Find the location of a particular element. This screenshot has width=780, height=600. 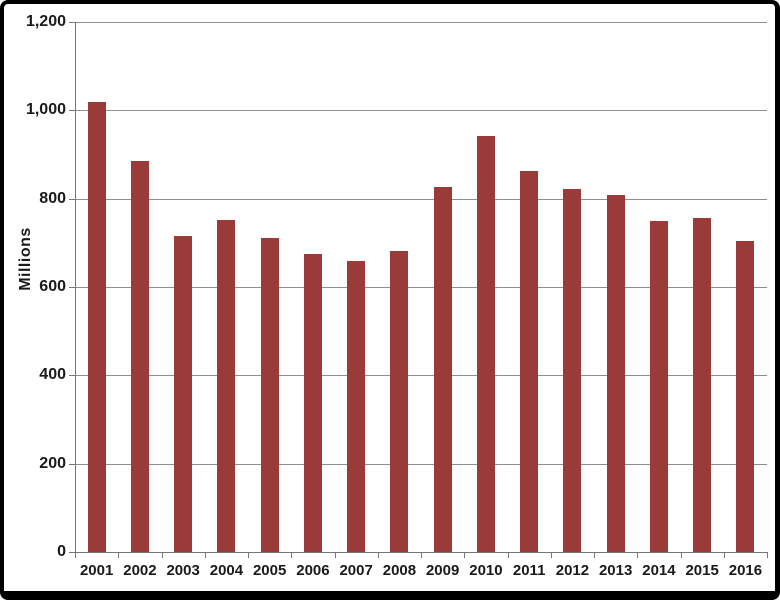

x-axis-label-2002: 2002 is located at coordinates (140, 570).